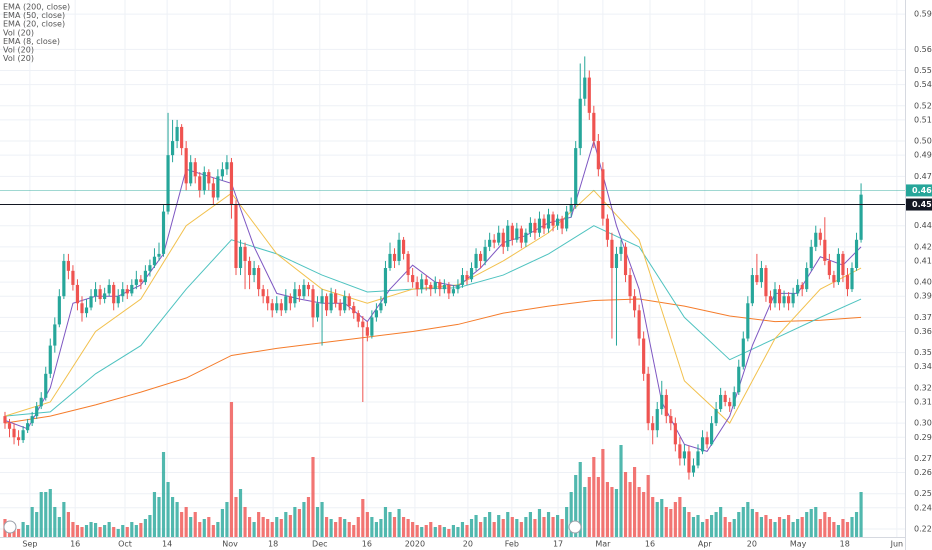 The width and height of the screenshot is (932, 550). What do you see at coordinates (923, 317) in the screenshot?
I see `y-tick-label: 0.375` at bounding box center [923, 317].